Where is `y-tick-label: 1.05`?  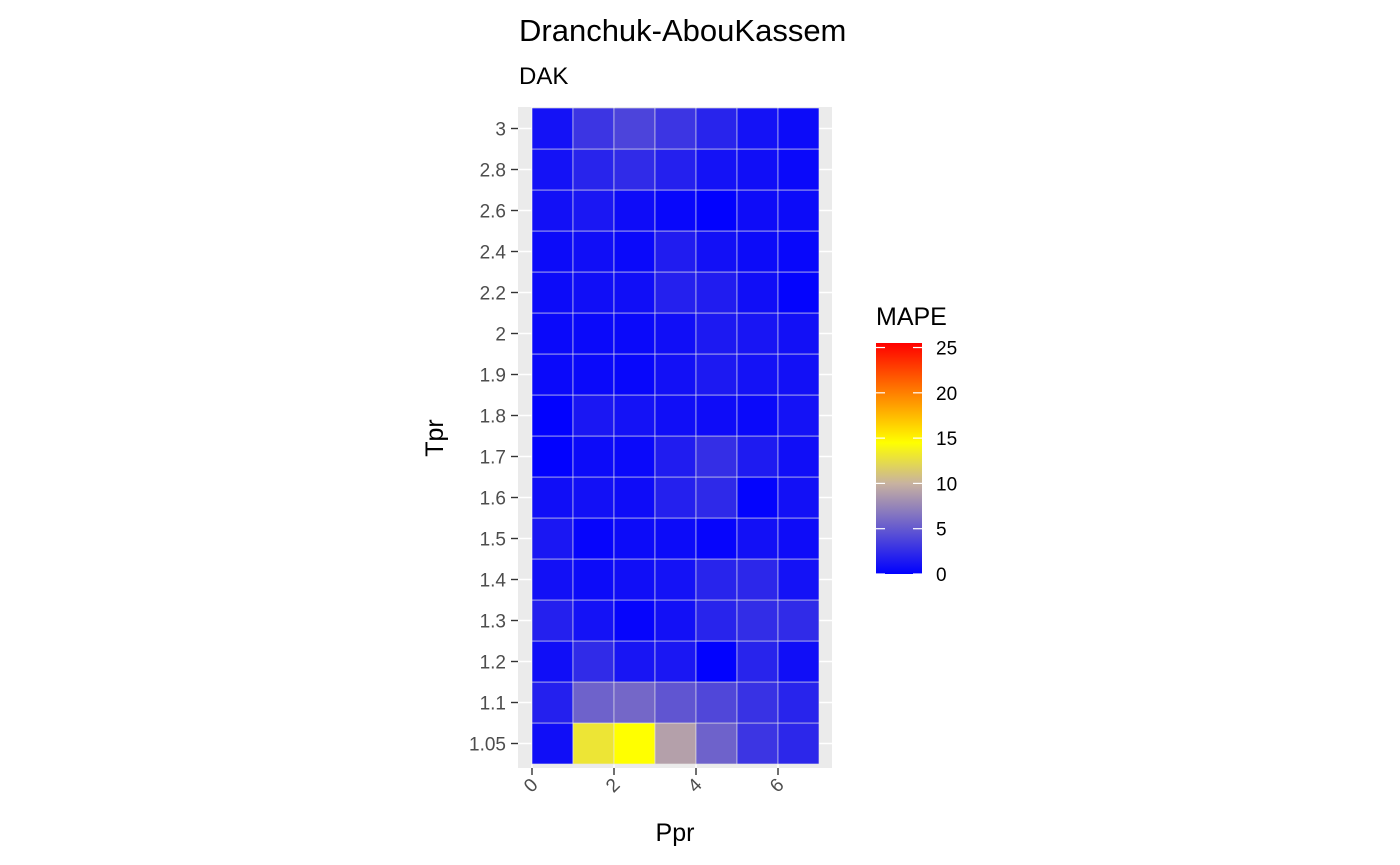 y-tick-label: 1.05 is located at coordinates (487, 745).